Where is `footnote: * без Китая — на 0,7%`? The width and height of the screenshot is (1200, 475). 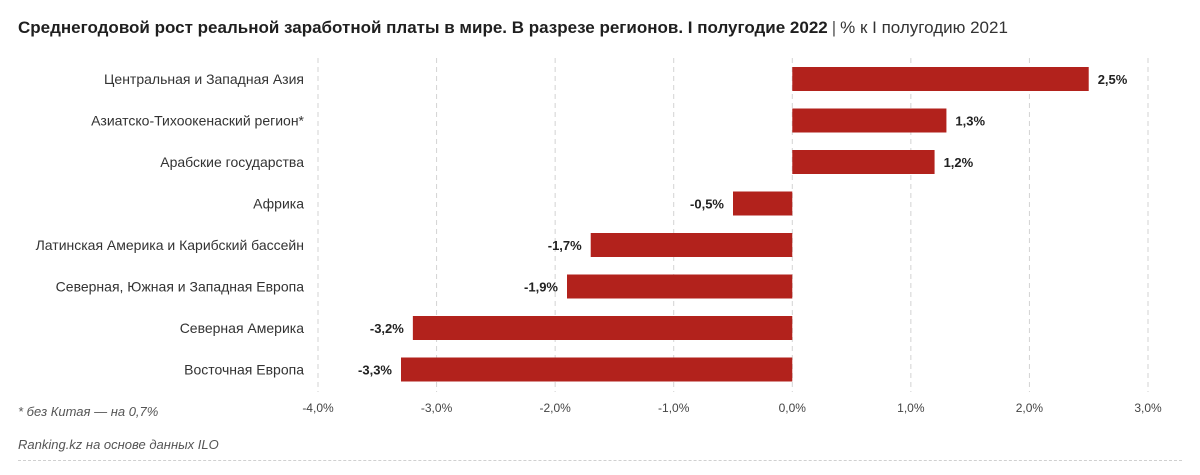
footnote: * без Китая — на 0,7% is located at coordinates (88, 411).